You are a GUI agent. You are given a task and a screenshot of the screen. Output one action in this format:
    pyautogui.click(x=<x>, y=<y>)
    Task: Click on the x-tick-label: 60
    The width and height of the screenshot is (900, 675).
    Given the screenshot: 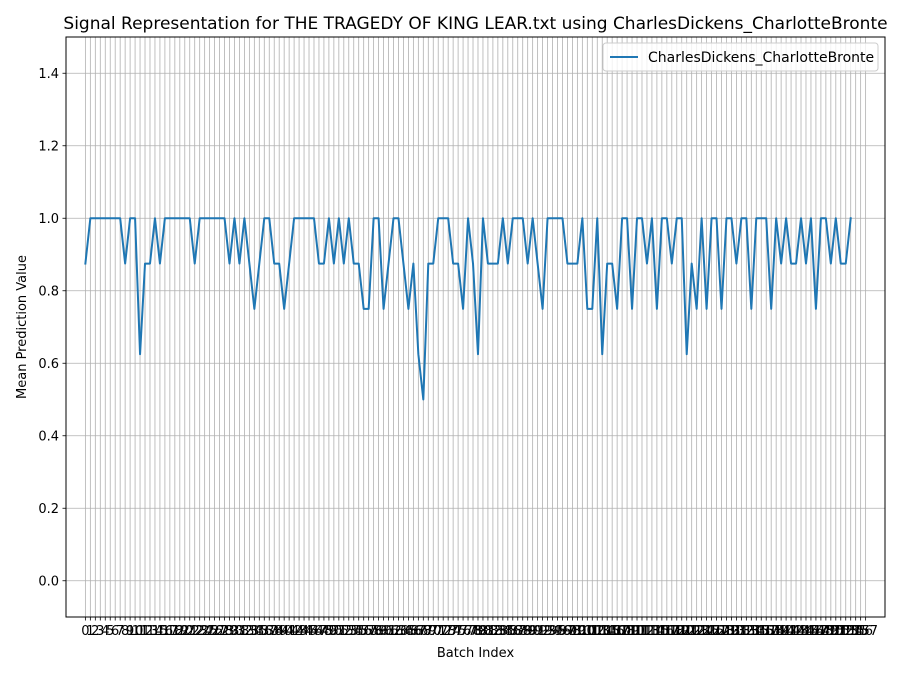 What is the action you would take?
    pyautogui.click(x=383, y=631)
    